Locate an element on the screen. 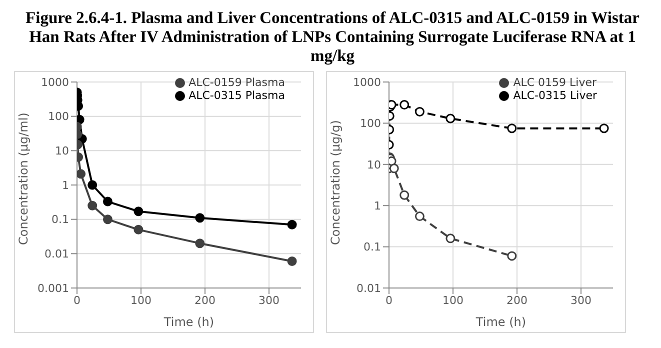 This screenshot has width=661, height=348. legend-label: ALC-0315 Liver is located at coordinates (555, 95).